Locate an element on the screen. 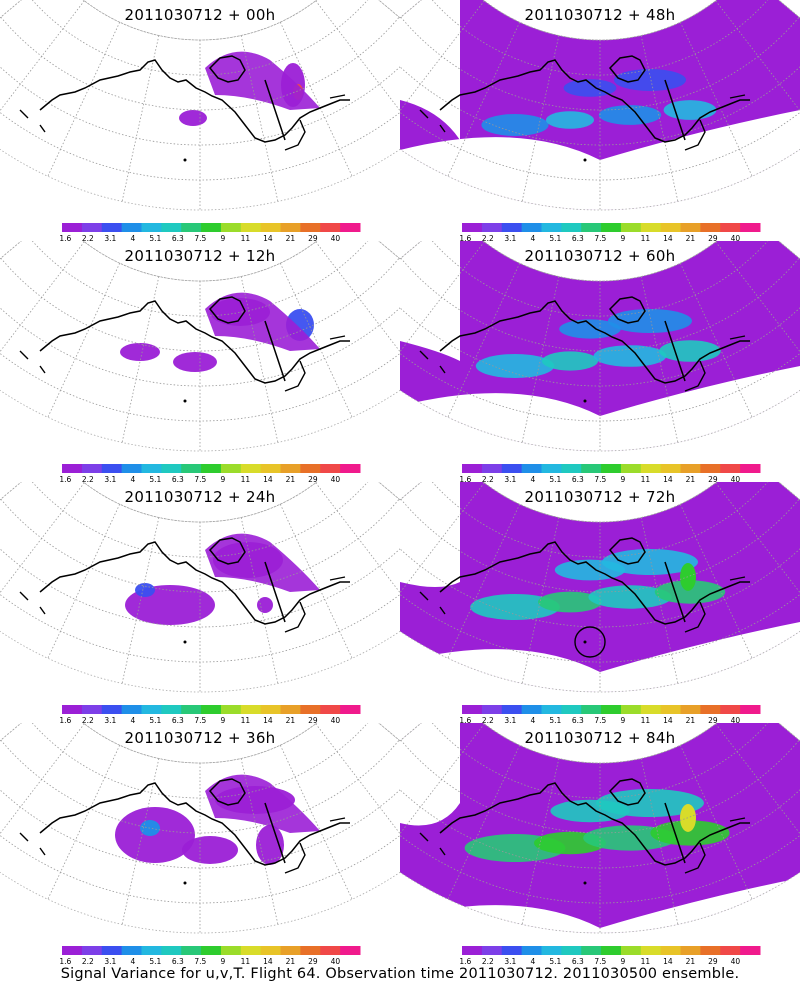 The image size is (800, 1000). colorbar-label: 29 is located at coordinates (313, 479).